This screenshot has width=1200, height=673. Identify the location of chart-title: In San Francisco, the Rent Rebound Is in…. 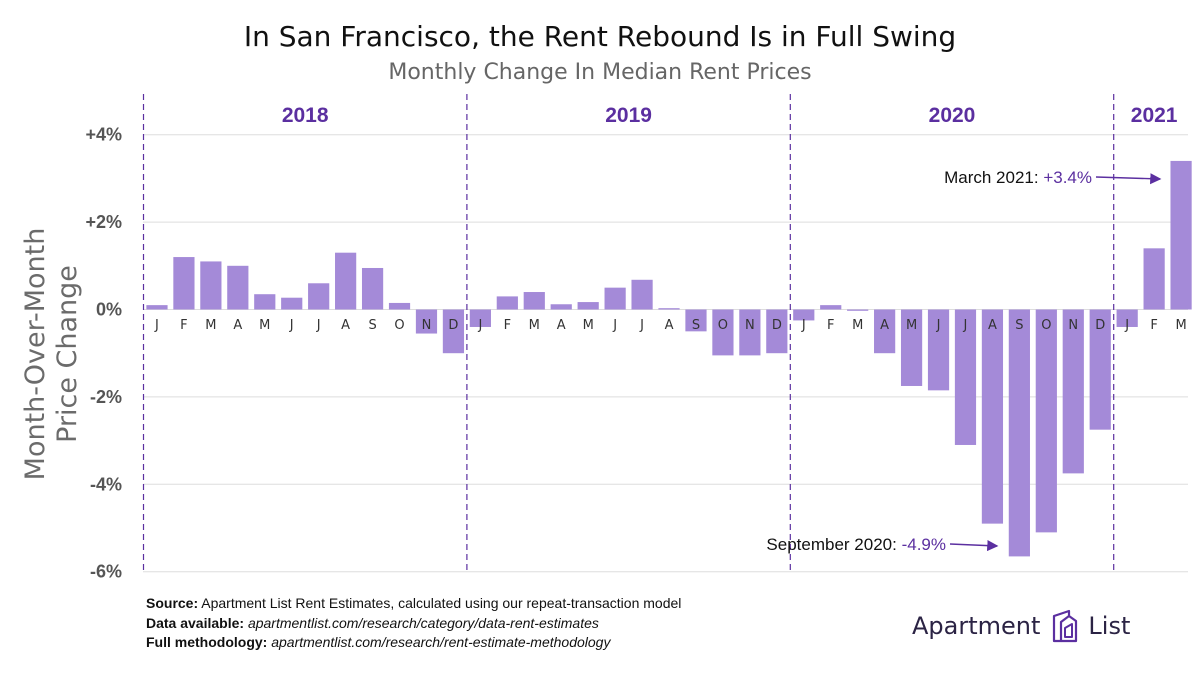
(600, 36).